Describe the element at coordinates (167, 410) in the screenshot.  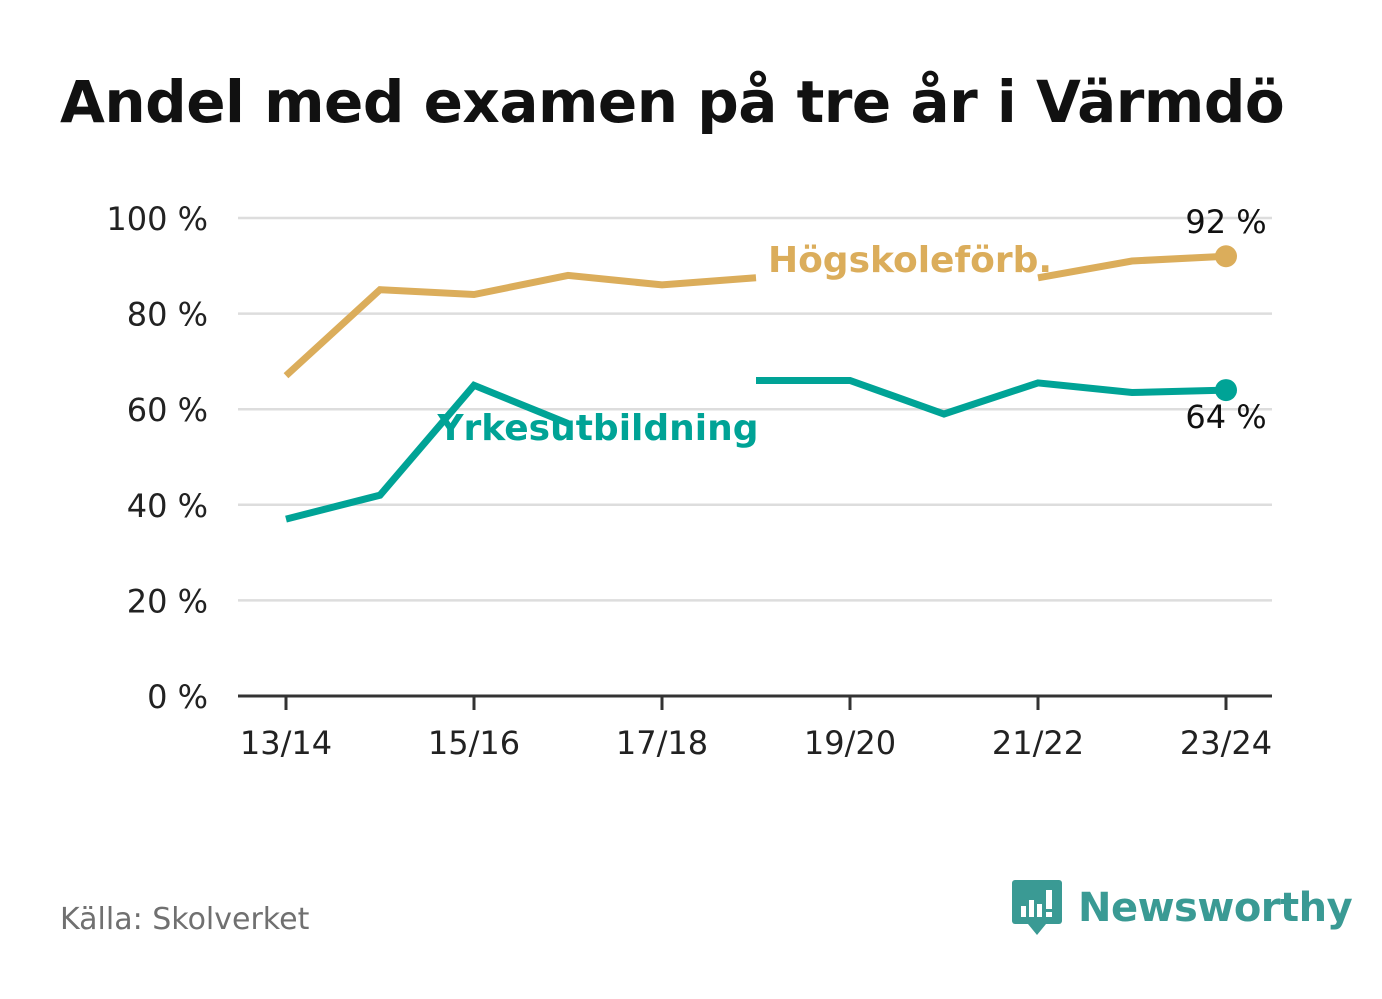
I see `y-tick-label: 60 %` at that location.